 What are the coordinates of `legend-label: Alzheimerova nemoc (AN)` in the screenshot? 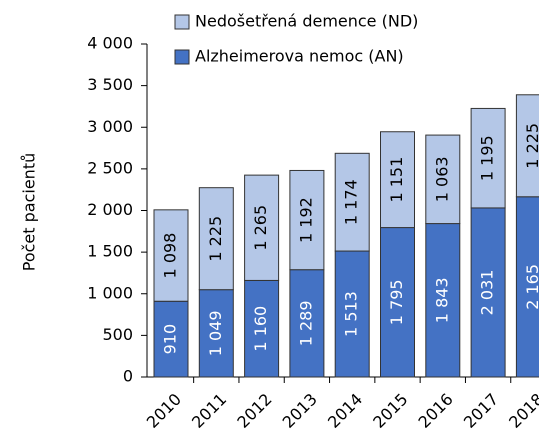 It's located at (299, 56).